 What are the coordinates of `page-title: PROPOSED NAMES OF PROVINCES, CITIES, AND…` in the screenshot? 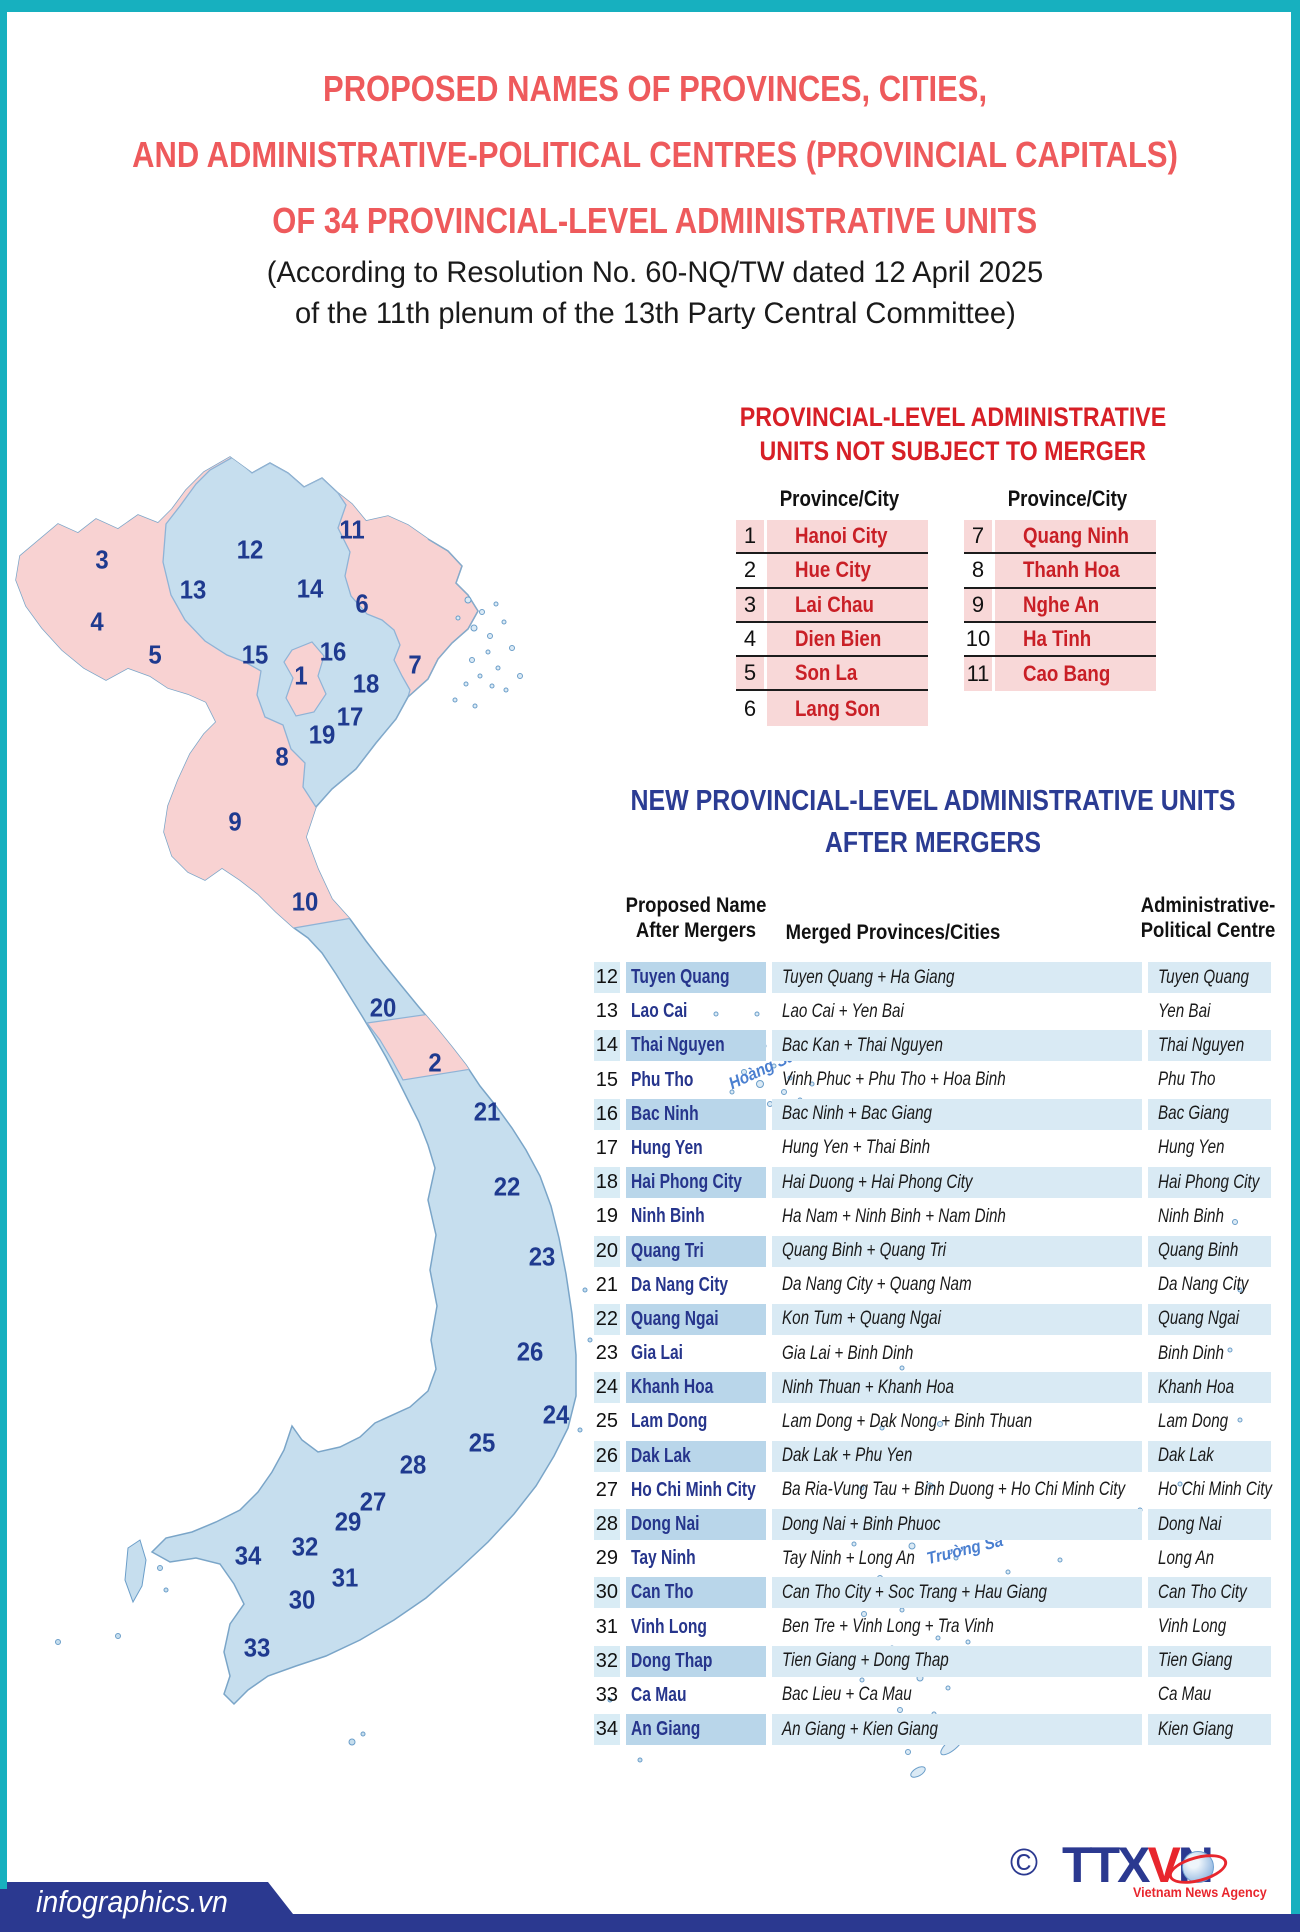 It's located at (655, 155).